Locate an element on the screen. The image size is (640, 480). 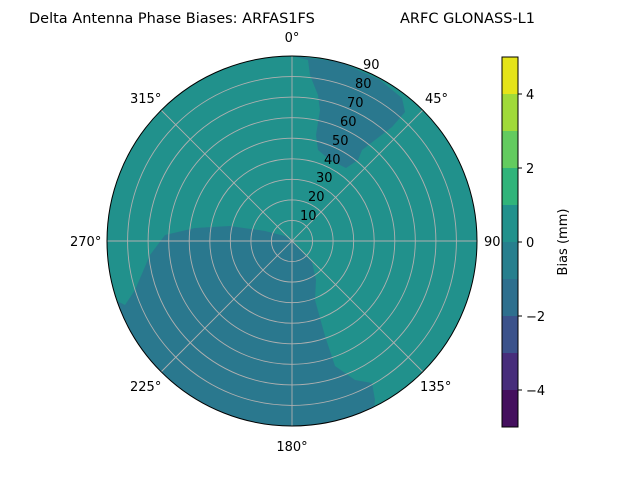
svg-text: 0° is located at coordinates (292, 38).